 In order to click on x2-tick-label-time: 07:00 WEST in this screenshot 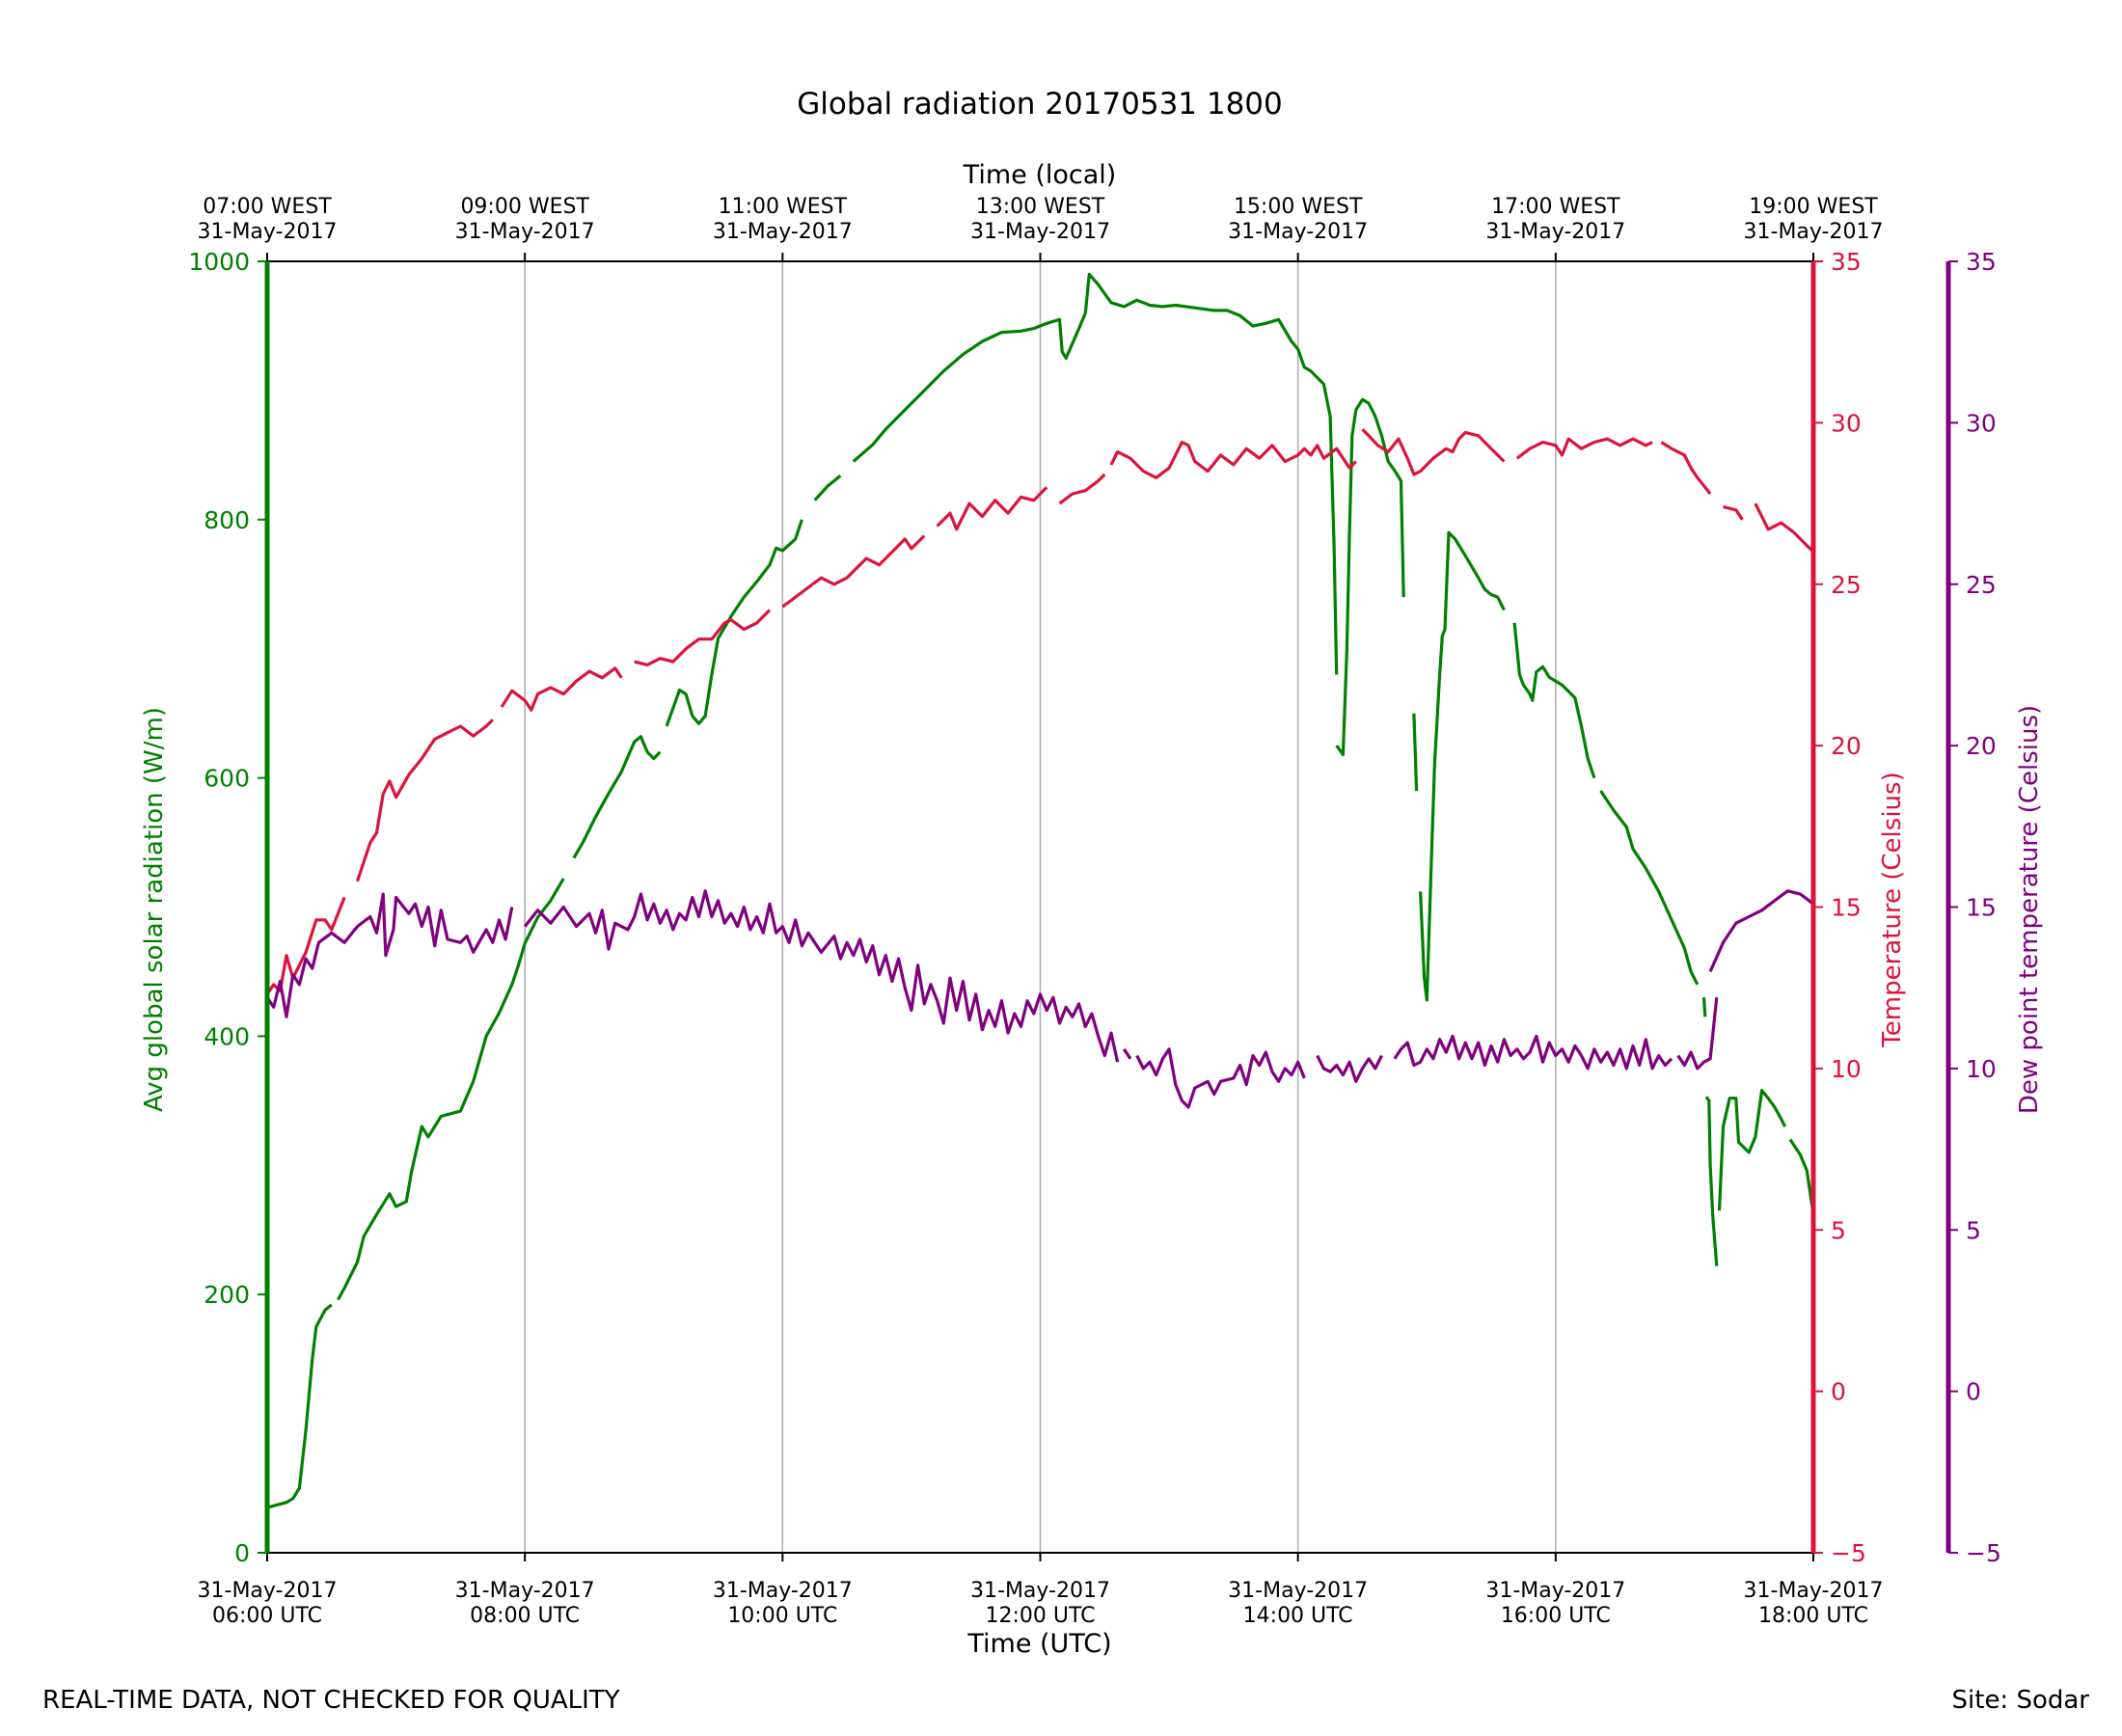, I will do `click(268, 207)`.